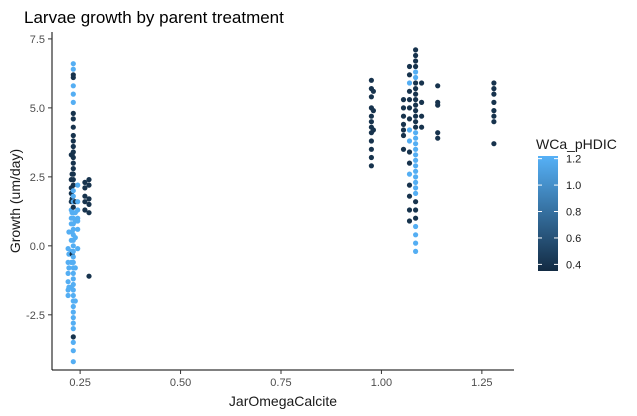 The image size is (637, 416). I want to click on x-tick-label: 0.75, so click(280, 383).